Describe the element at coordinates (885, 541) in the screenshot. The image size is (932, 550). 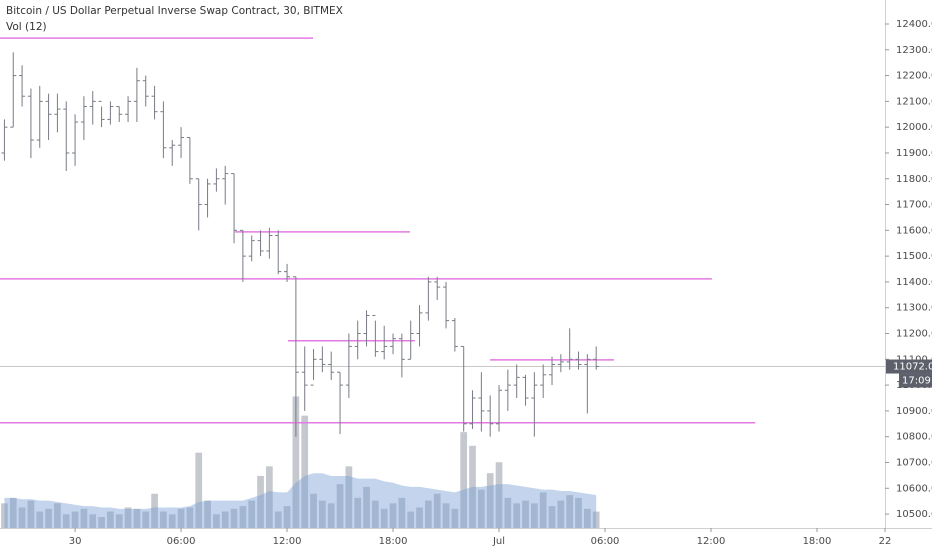
I see `x-tick-label: 22` at that location.